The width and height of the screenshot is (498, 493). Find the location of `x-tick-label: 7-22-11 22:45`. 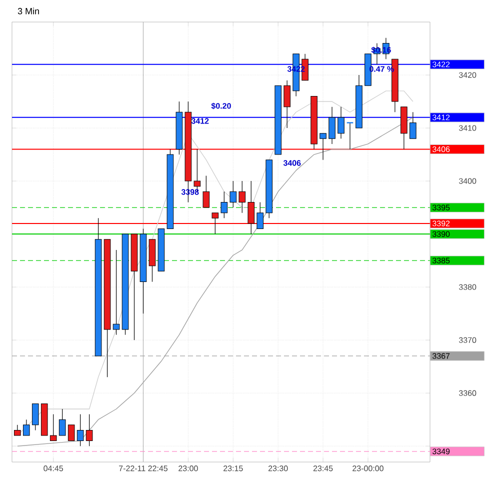

x-tick-label: 7-22-11 22:45 is located at coordinates (143, 469).